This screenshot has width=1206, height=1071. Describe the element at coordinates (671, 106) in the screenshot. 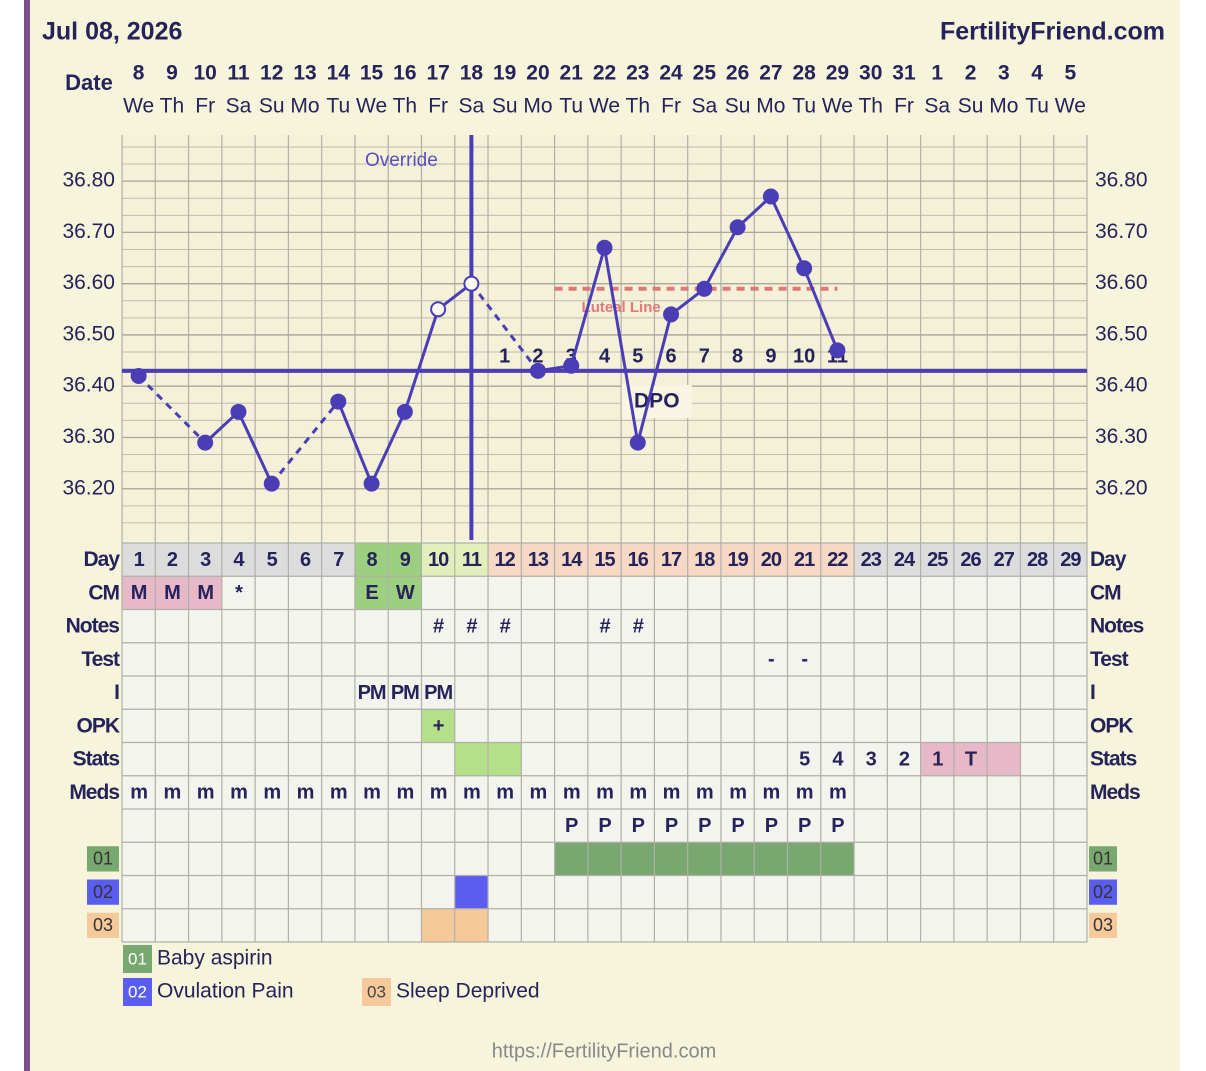

I see `weekday-label: Fr` at that location.